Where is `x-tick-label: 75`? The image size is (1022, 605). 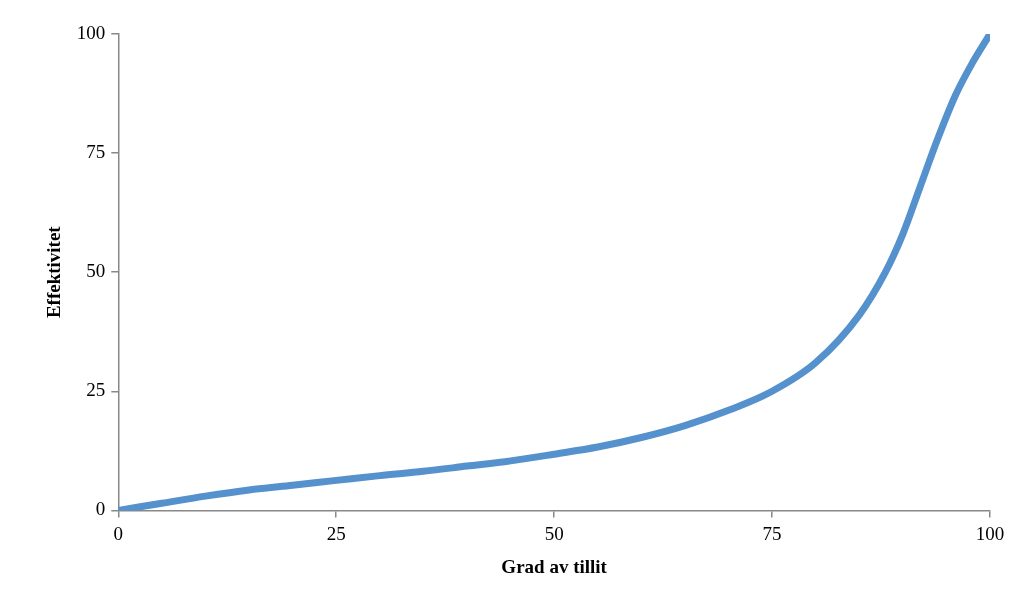
x-tick-label: 75 is located at coordinates (772, 533).